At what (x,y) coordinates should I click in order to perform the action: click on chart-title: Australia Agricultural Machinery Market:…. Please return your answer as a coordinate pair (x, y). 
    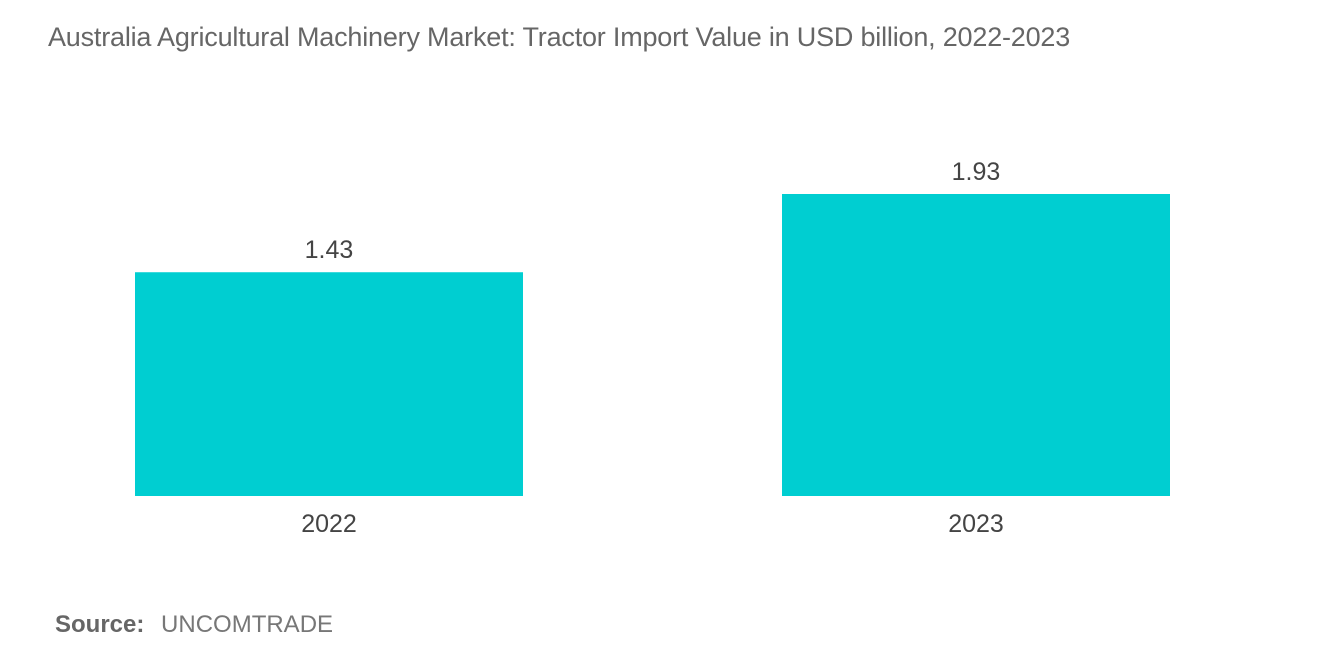
    Looking at the image, I should click on (559, 37).